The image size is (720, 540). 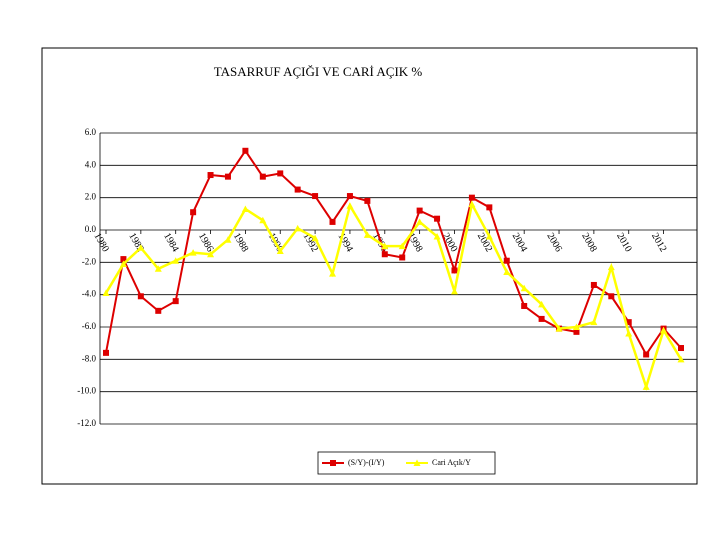 What do you see at coordinates (89, 294) in the screenshot?
I see `y-tick-label: -4.0` at bounding box center [89, 294].